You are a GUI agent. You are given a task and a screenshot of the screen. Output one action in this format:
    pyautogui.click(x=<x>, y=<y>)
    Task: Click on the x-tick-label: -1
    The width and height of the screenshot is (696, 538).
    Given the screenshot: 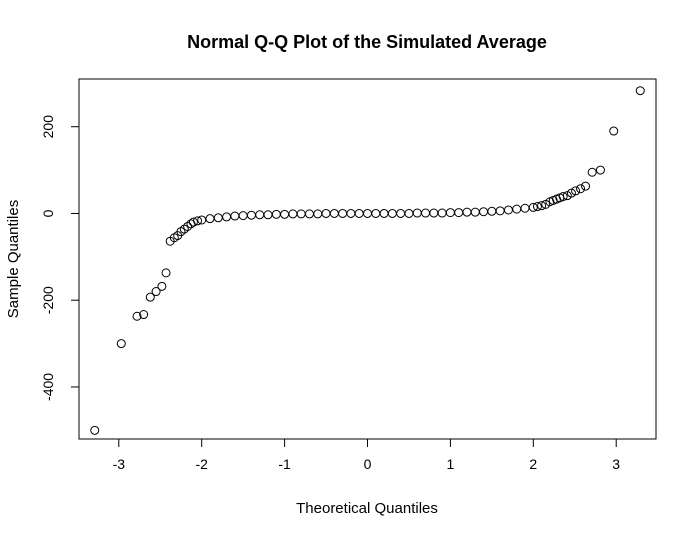 What is the action you would take?
    pyautogui.click(x=284, y=464)
    